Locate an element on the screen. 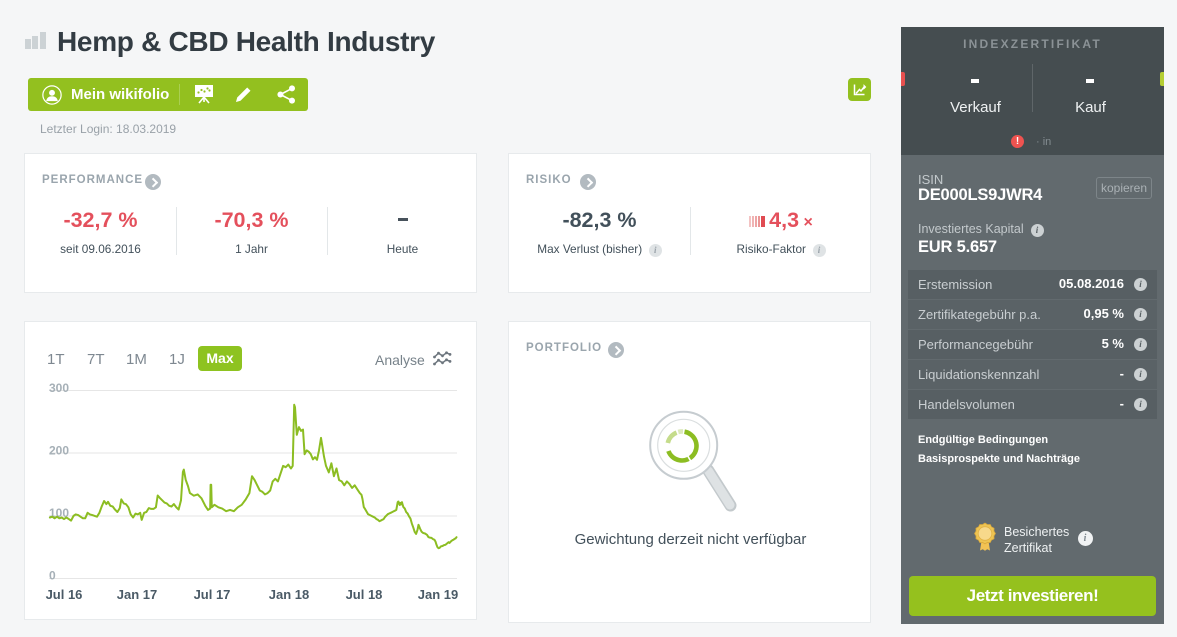  svg-text: Jul 16 is located at coordinates (64, 594).